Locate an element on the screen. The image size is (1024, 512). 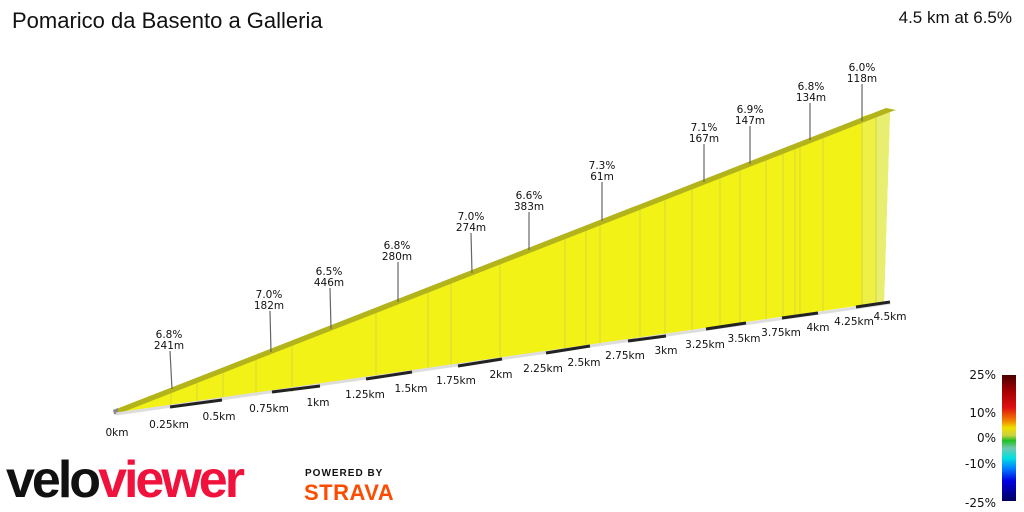
svg-text: 1.75km is located at coordinates (456, 381).